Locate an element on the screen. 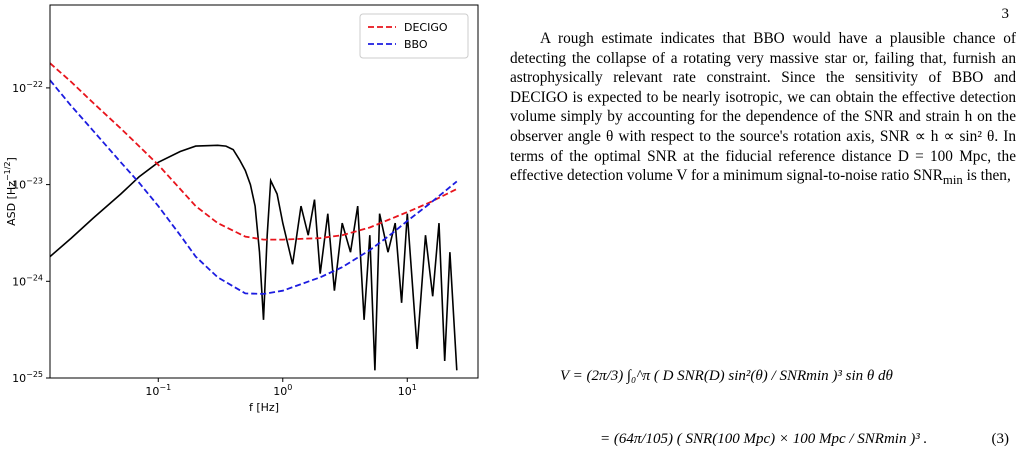 This screenshot has height=460, width=1019. tick-label: 10⁻²² is located at coordinates (27, 87).